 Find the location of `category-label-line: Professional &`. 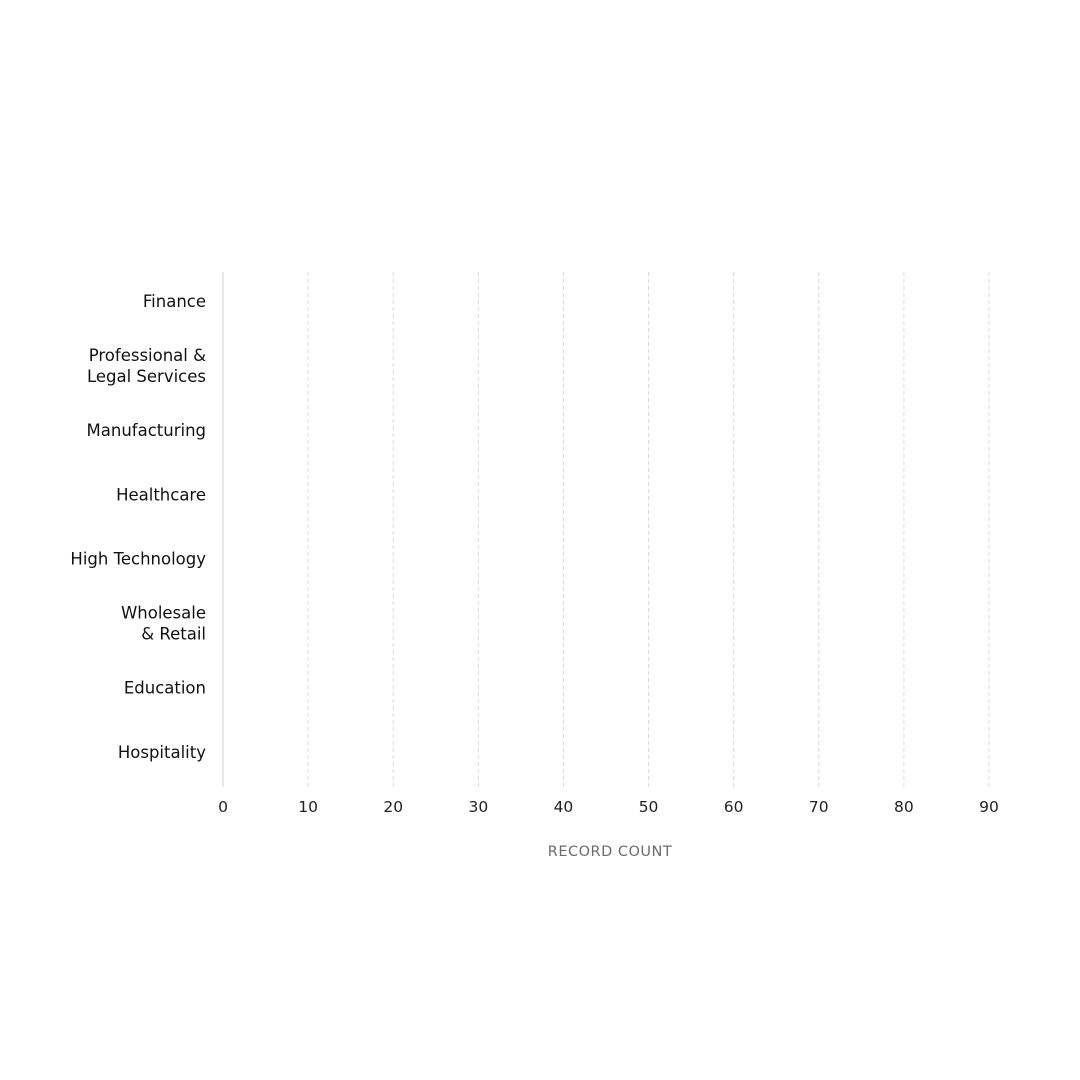

category-label-line: Professional & is located at coordinates (147, 355).